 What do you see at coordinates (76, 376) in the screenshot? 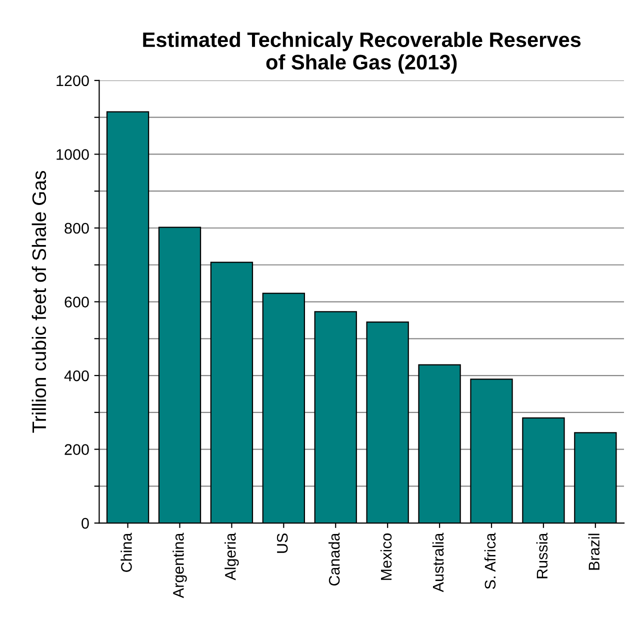
I see `y-tick-label: 400` at bounding box center [76, 376].